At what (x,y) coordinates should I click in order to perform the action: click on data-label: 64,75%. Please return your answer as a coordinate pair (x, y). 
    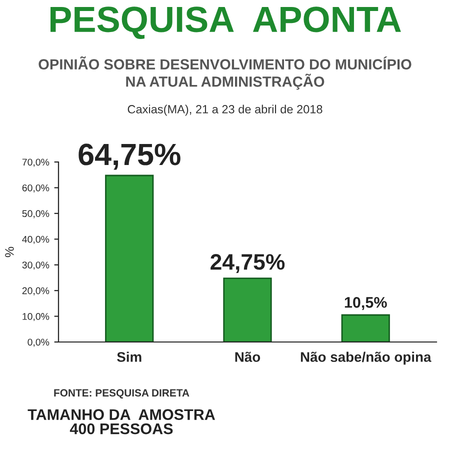
    Looking at the image, I should click on (129, 157).